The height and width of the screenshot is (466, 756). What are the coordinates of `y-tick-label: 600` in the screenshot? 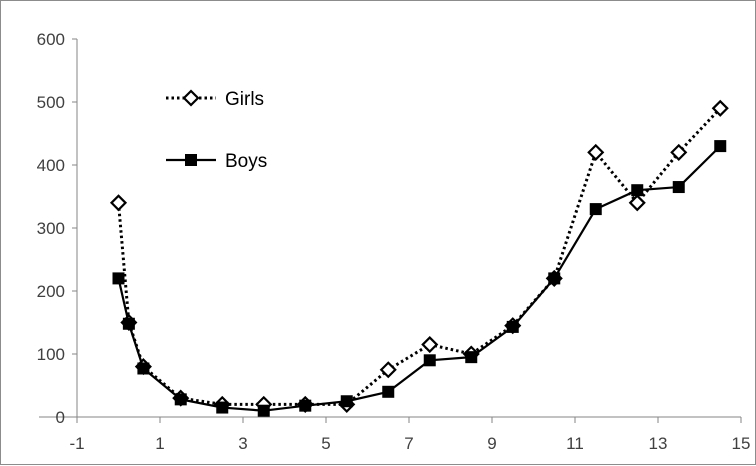 It's located at (51, 39).